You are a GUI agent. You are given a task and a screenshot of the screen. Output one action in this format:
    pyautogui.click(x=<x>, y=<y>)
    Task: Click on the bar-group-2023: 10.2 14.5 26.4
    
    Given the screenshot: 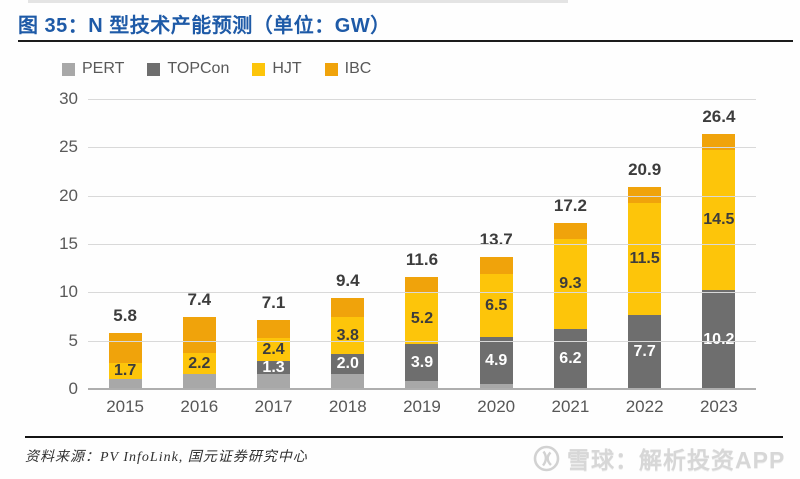 What is the action you would take?
    pyautogui.click(x=719, y=248)
    